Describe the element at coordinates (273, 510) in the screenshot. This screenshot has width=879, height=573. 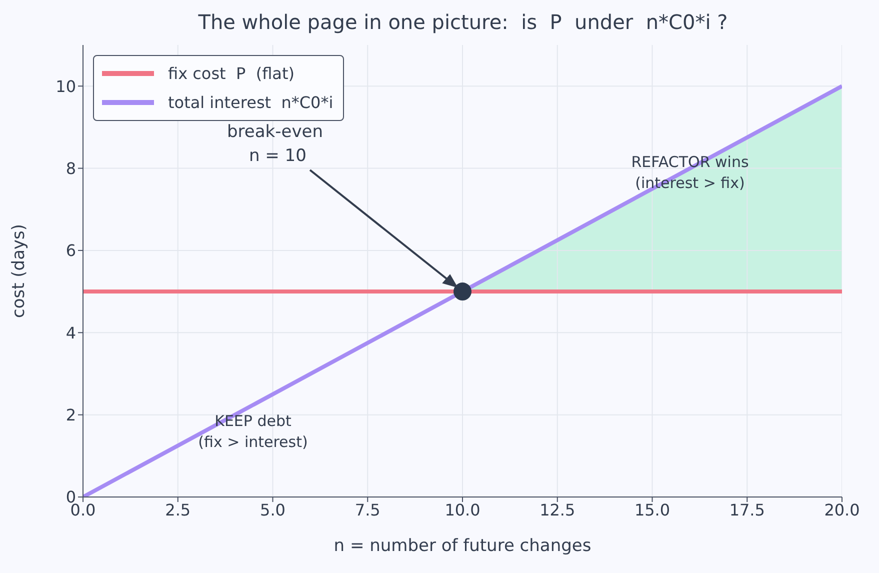
I see `x-tick-label: 5.0` at that location.